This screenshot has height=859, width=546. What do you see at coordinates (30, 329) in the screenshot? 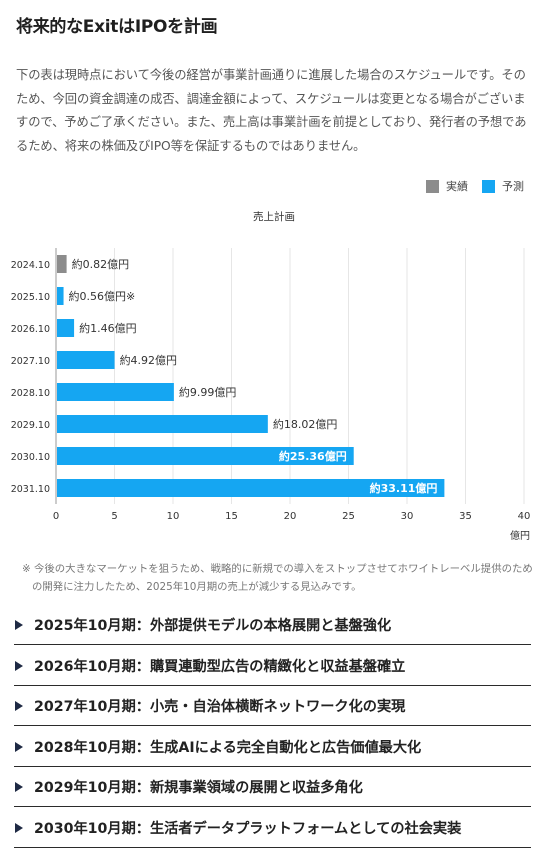
I see `y-tick-label: 2026.10` at bounding box center [30, 329].